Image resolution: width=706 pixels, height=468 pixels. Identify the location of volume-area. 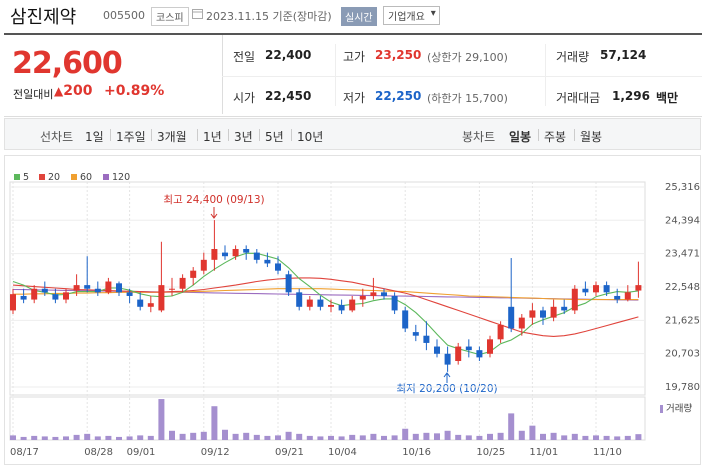
(327, 418).